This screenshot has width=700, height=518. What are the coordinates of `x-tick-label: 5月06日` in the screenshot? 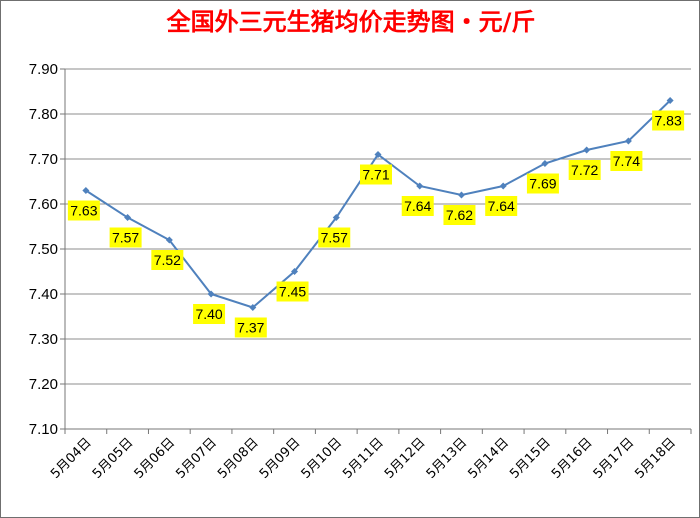 It's located at (155, 458).